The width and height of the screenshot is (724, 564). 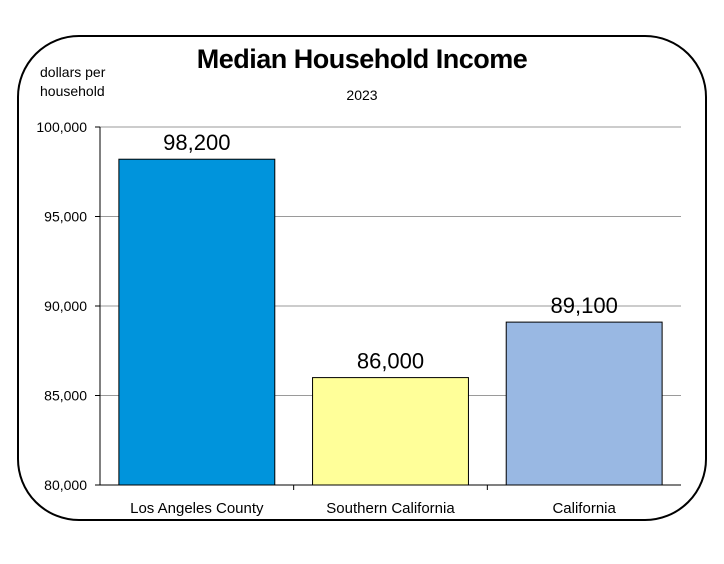 I want to click on y-tick-label: 90,000, so click(x=65, y=306).